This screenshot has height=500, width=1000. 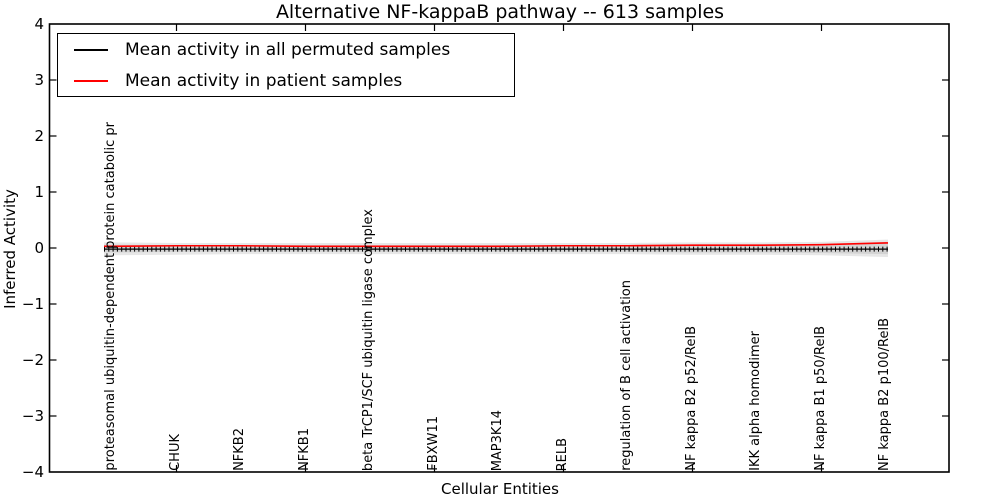 What do you see at coordinates (39, 80) in the screenshot?
I see `y-tick-label: 3` at bounding box center [39, 80].